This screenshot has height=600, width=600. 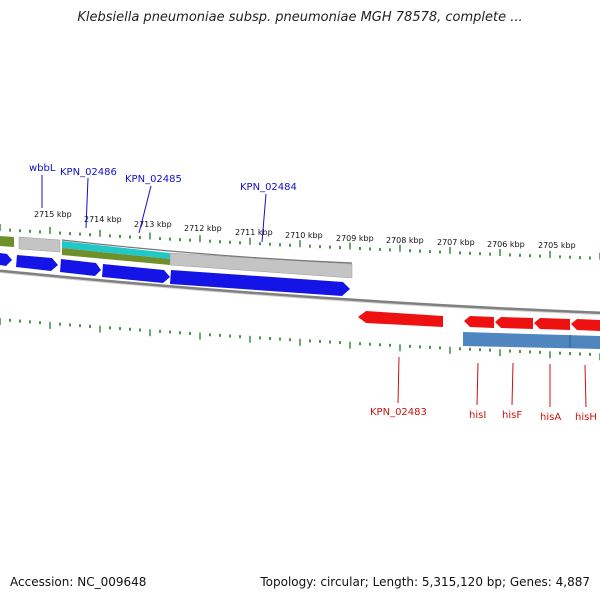 I want to click on forward-leaders, so click(x=154, y=209).